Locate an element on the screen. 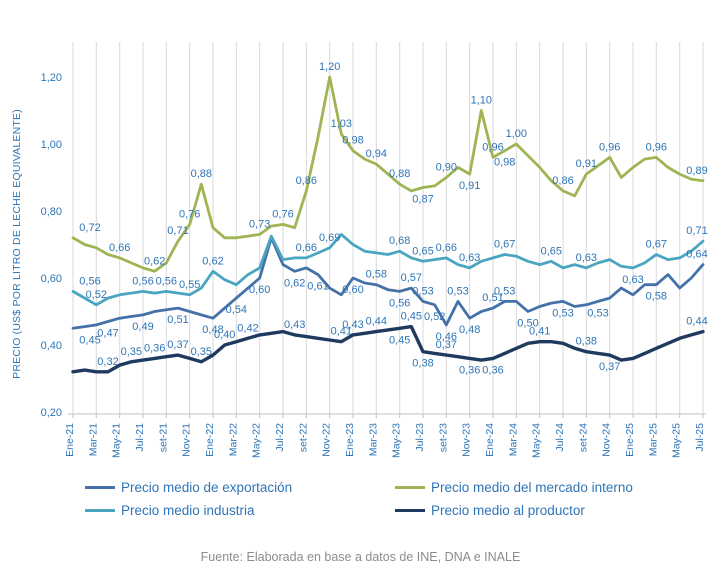 This screenshot has height=577, width=721. x-axis-tick-label: Mar-24 is located at coordinates (513, 439).